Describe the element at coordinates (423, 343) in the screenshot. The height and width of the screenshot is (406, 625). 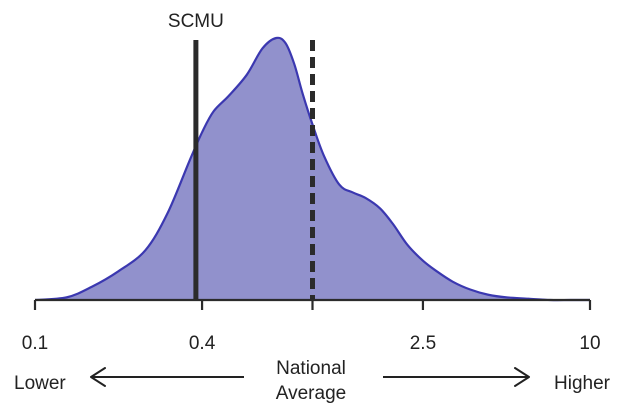
I see `x-tick-label-3: 2.5` at that location.